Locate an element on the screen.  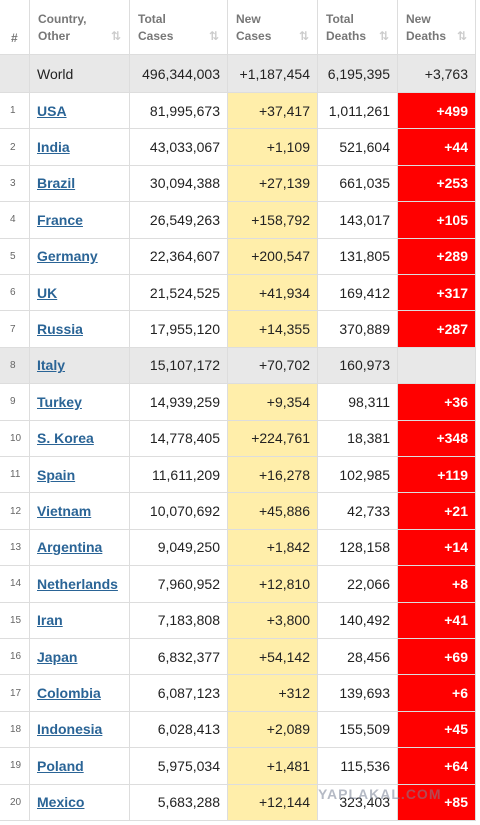
country-cell-text: S. Korea is located at coordinates (65, 438).